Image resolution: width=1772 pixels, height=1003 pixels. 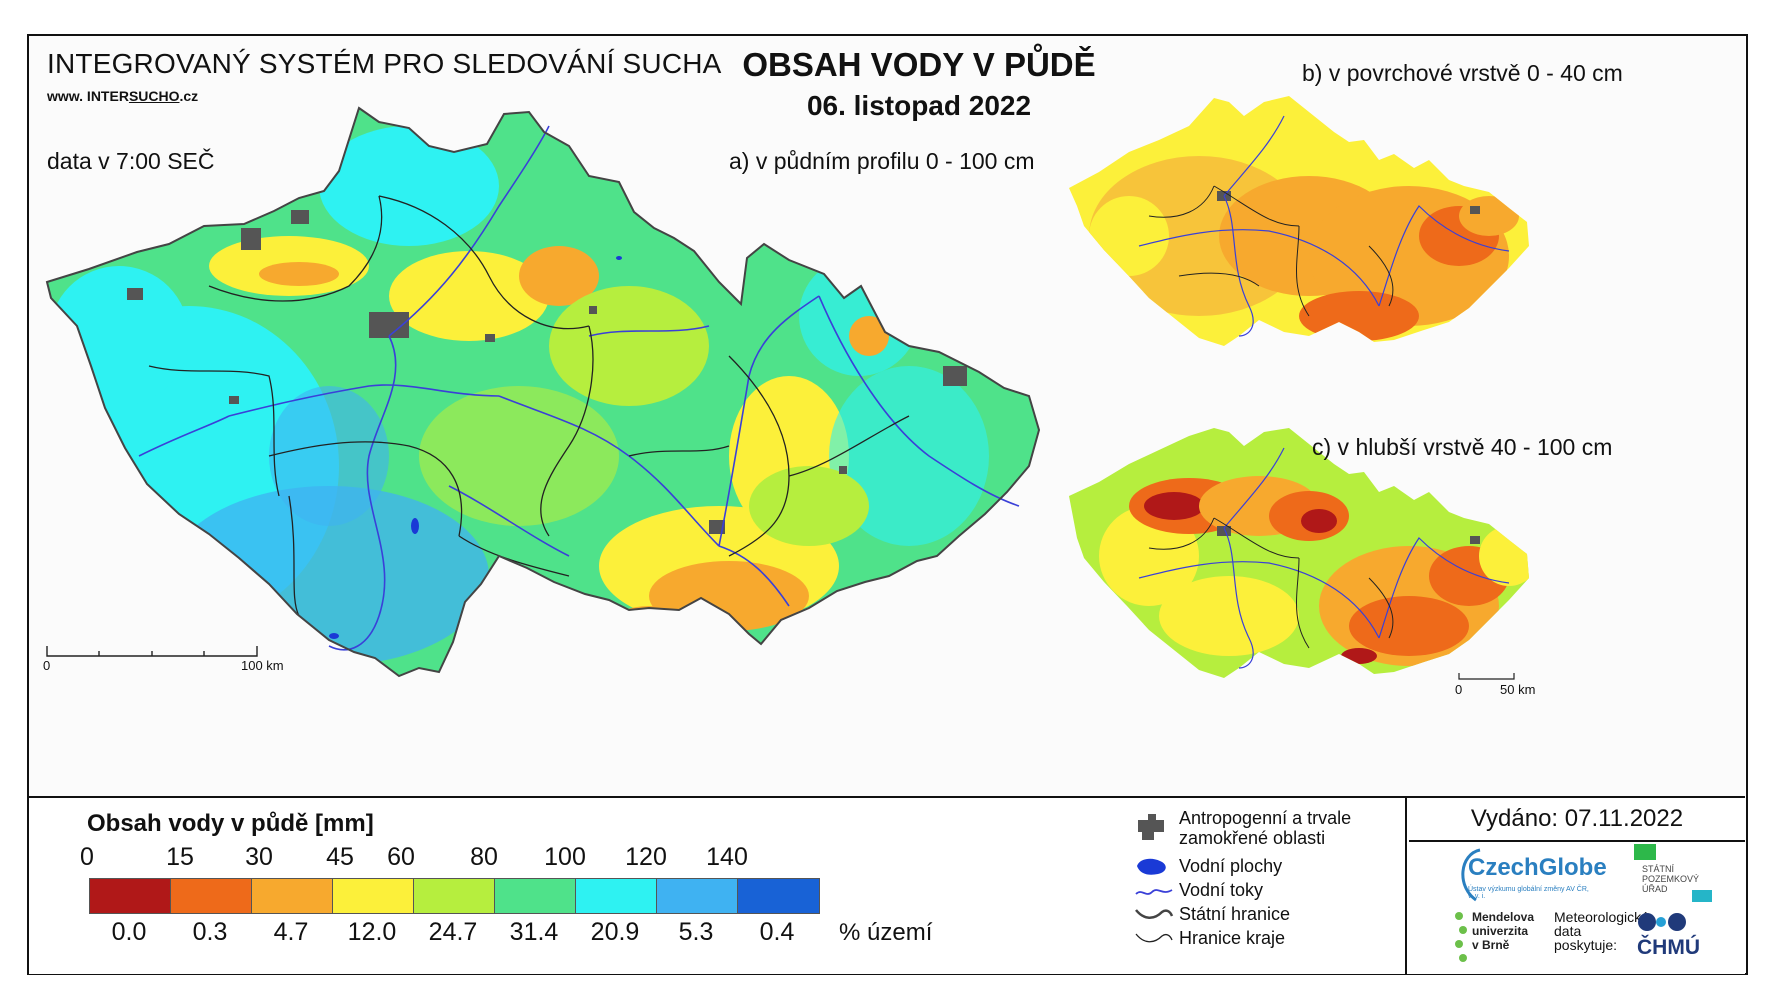 What do you see at coordinates (1462, 447) in the screenshot?
I see `map-c-label: c) v hlubší vrstvě 40 - 100 cm` at bounding box center [1462, 447].